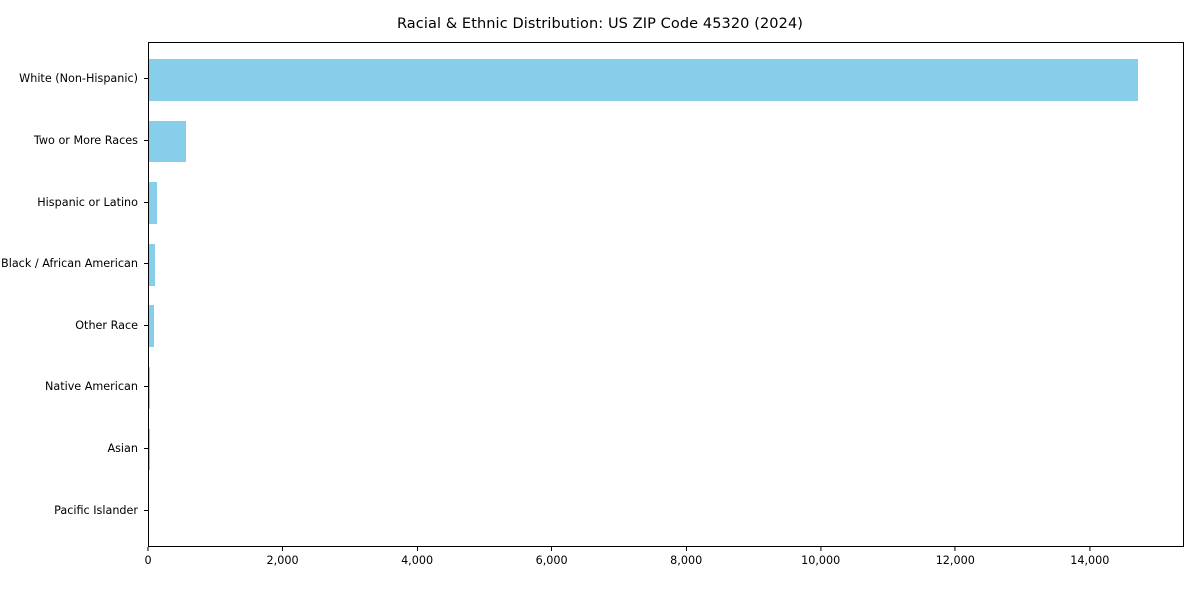  I want to click on x-axis-tick: 4,000, so click(417, 557).